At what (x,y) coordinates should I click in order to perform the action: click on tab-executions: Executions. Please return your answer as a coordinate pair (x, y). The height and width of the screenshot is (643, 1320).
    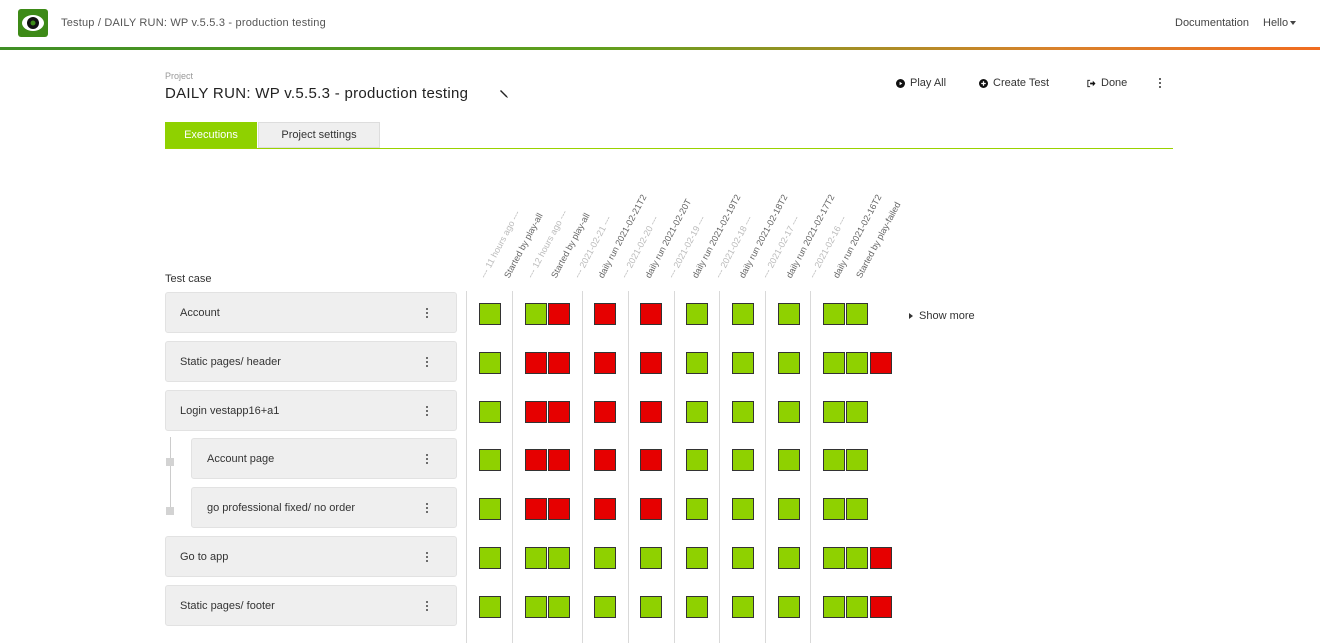
    Looking at the image, I should click on (211, 135).